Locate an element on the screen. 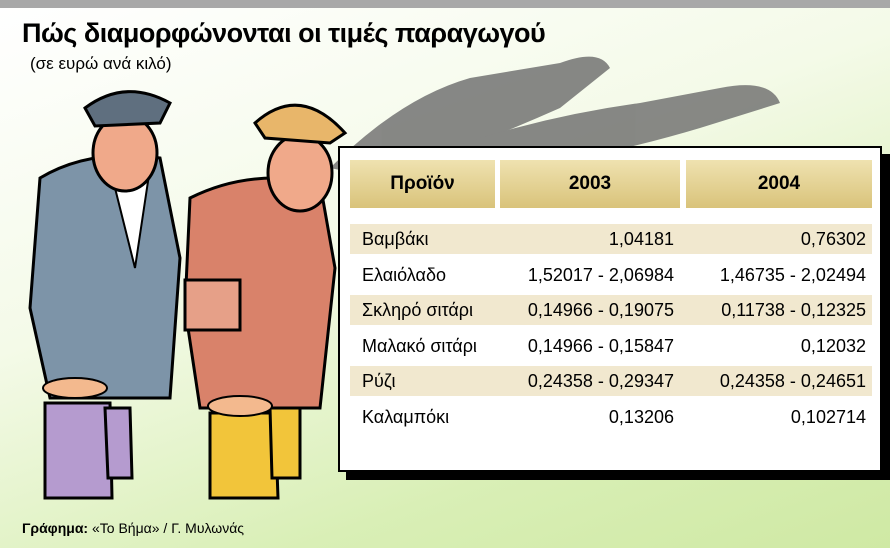 This screenshot has width=890, height=548. price-cell: 0,13206 is located at coordinates (641, 416).